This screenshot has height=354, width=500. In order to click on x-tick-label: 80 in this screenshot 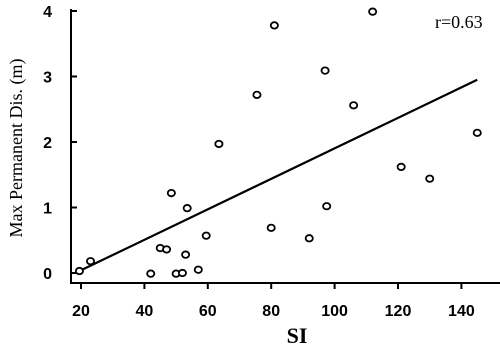, I will do `click(271, 311)`.